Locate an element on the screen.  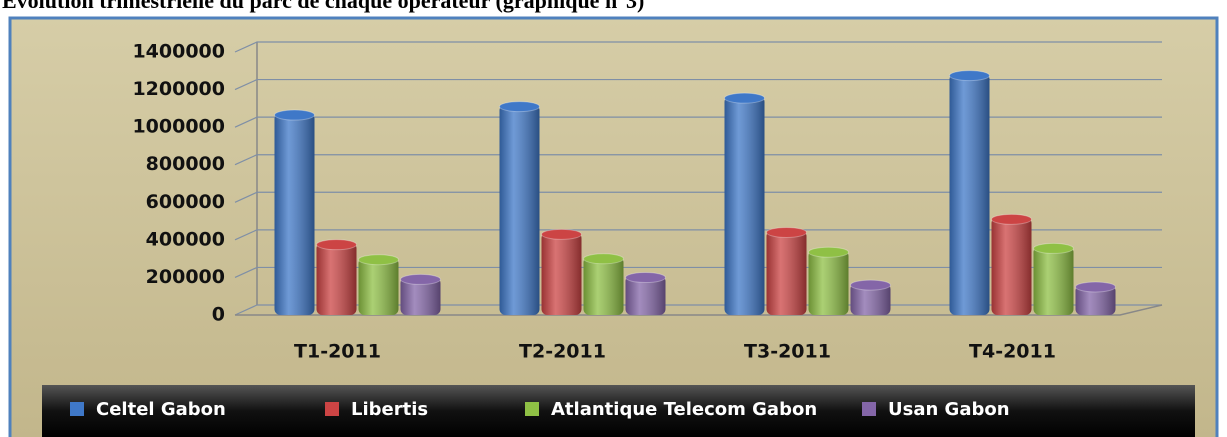
legend-box is located at coordinates (618, 411).